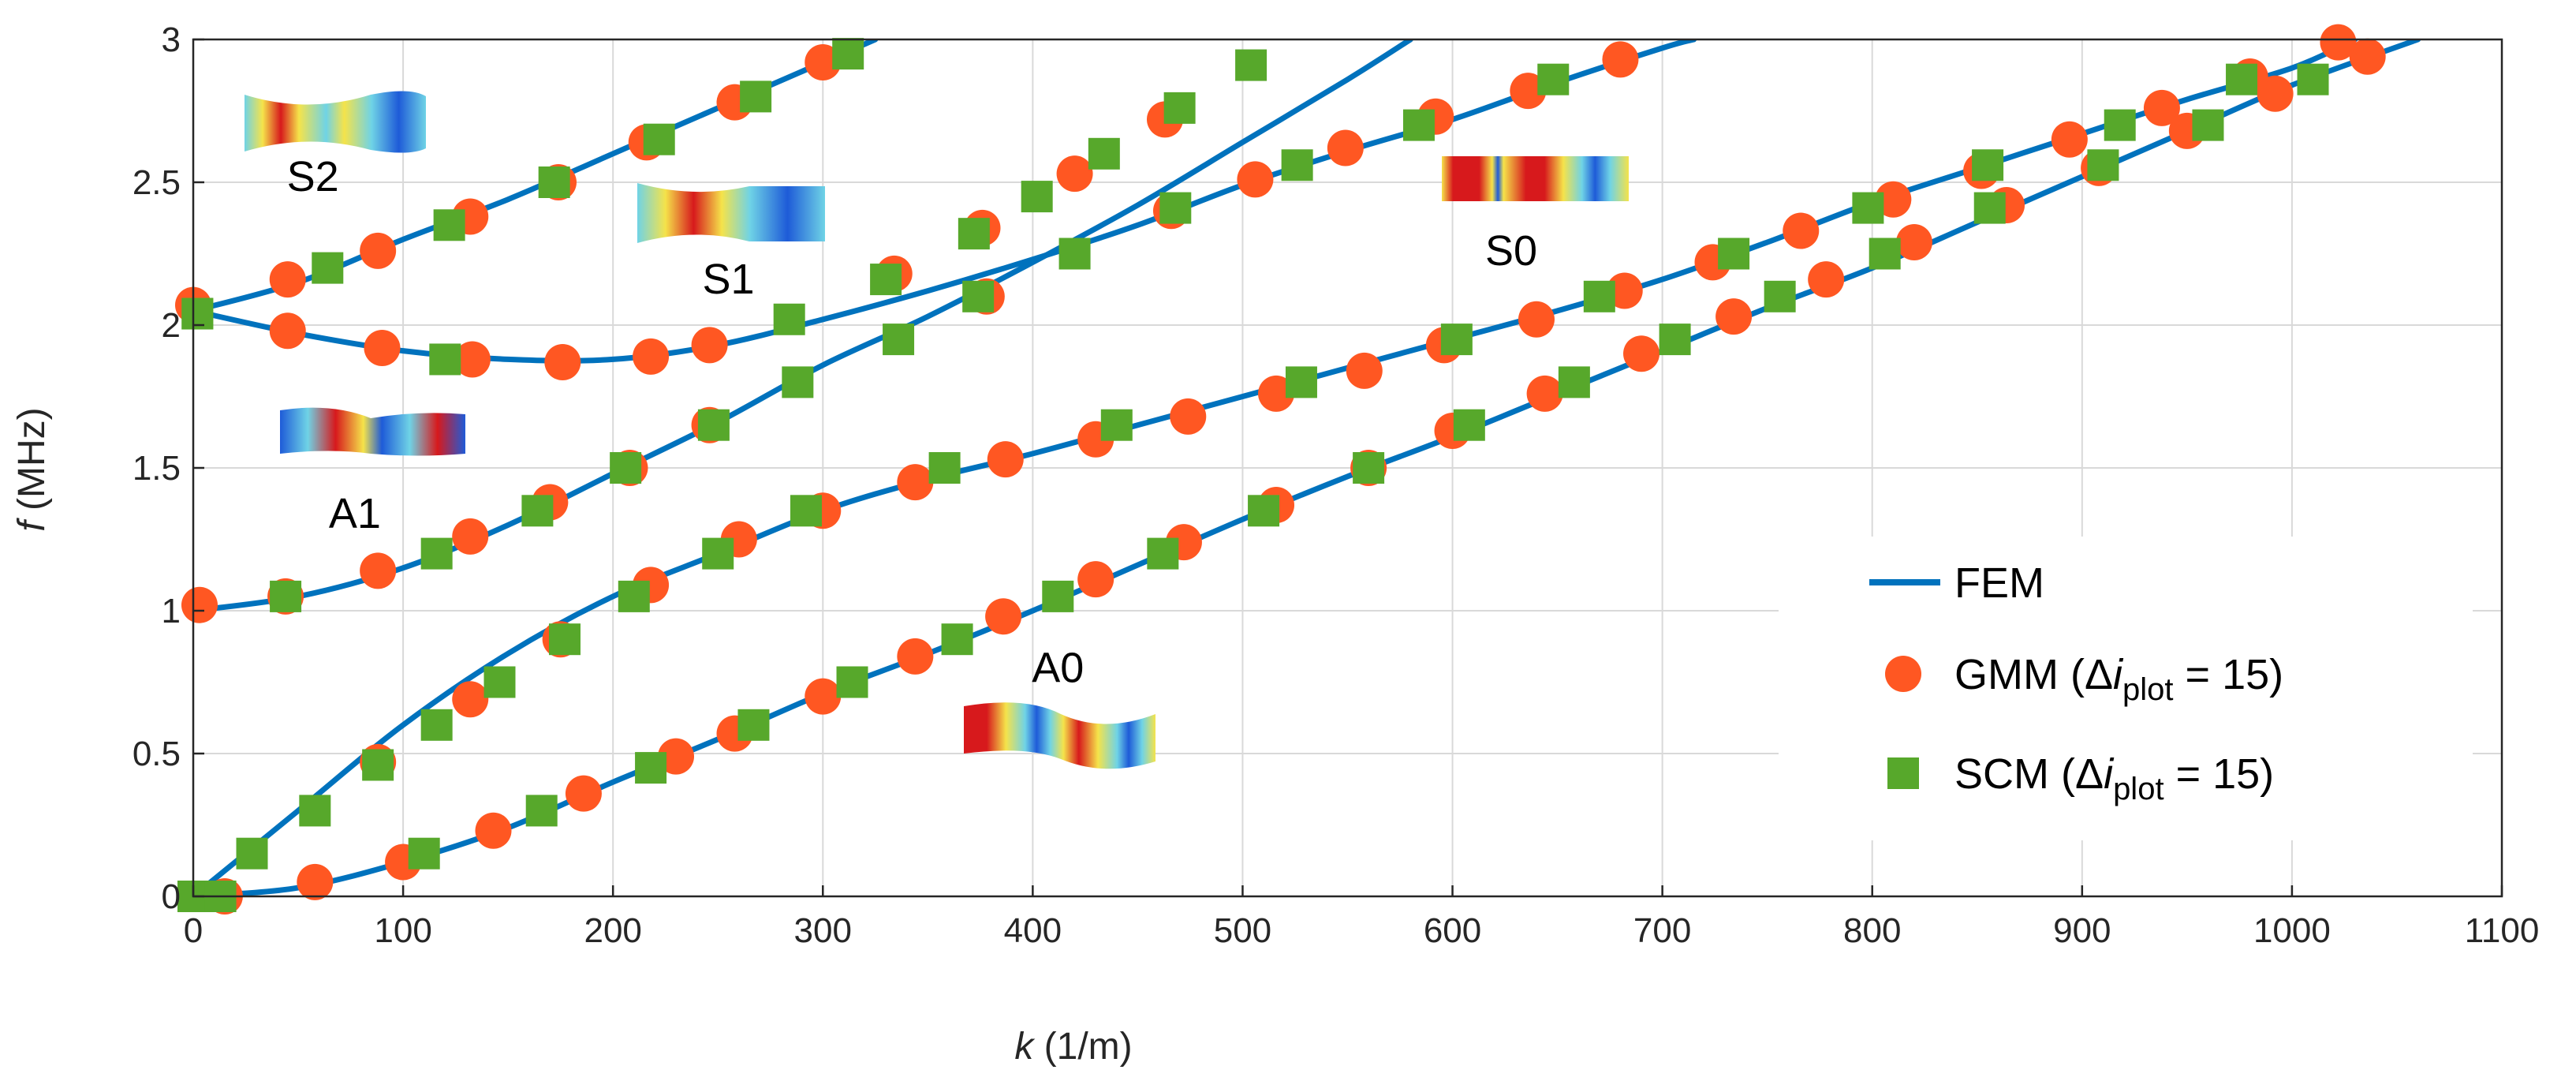 Image resolution: width=2576 pixels, height=1081 pixels. Describe the element at coordinates (1999, 583) in the screenshot. I see `legend-fem-label: FEM` at that location.